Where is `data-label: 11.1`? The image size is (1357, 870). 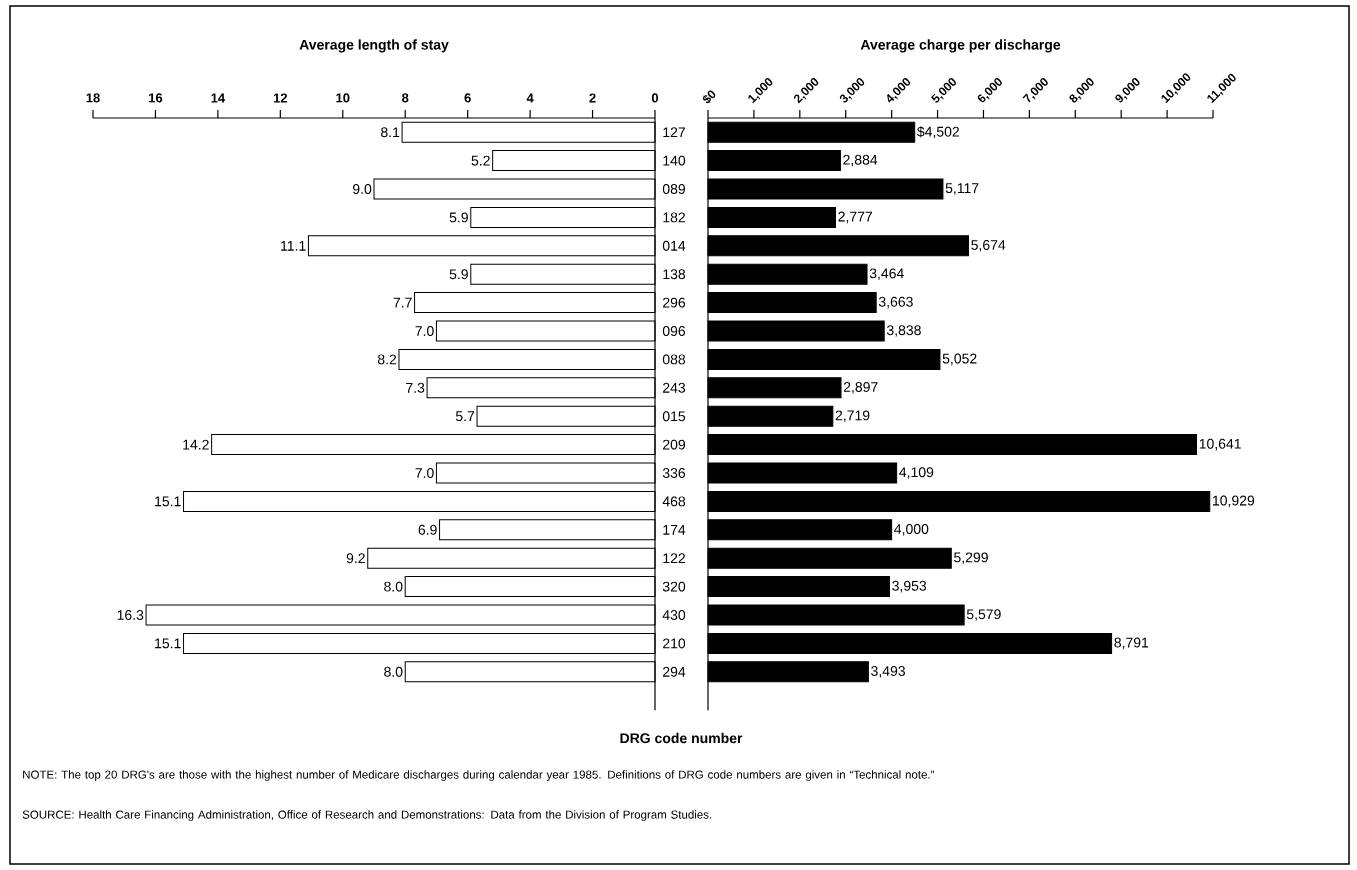
data-label: 11.1 is located at coordinates (293, 246).